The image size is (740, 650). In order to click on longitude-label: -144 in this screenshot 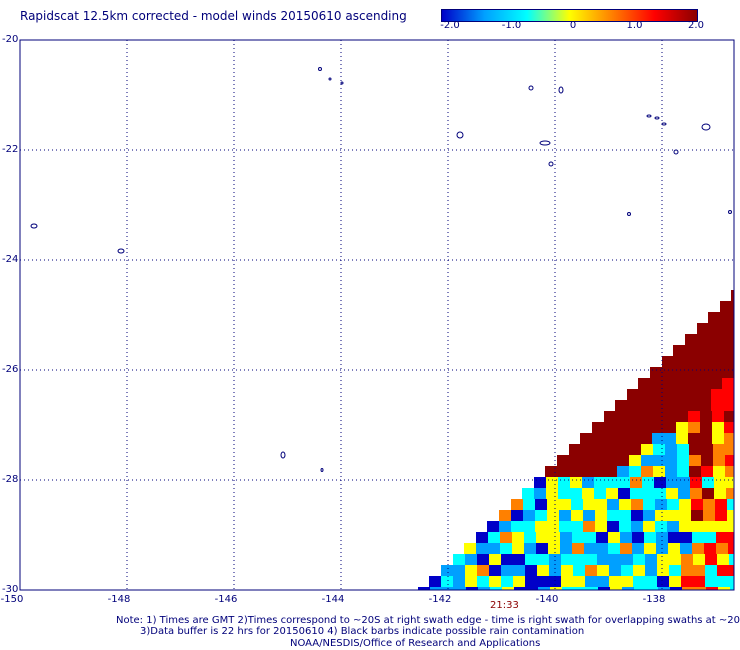, I will do `click(333, 599)`.